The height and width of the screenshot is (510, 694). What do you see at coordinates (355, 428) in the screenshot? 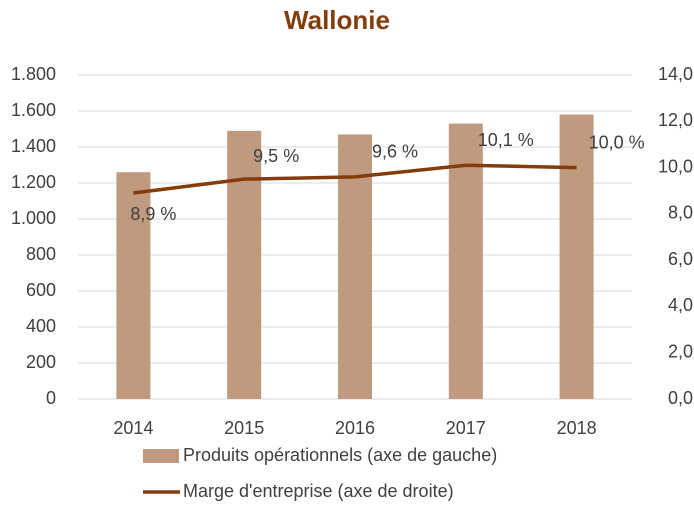
I see `x-tick-label: 2016` at bounding box center [355, 428].